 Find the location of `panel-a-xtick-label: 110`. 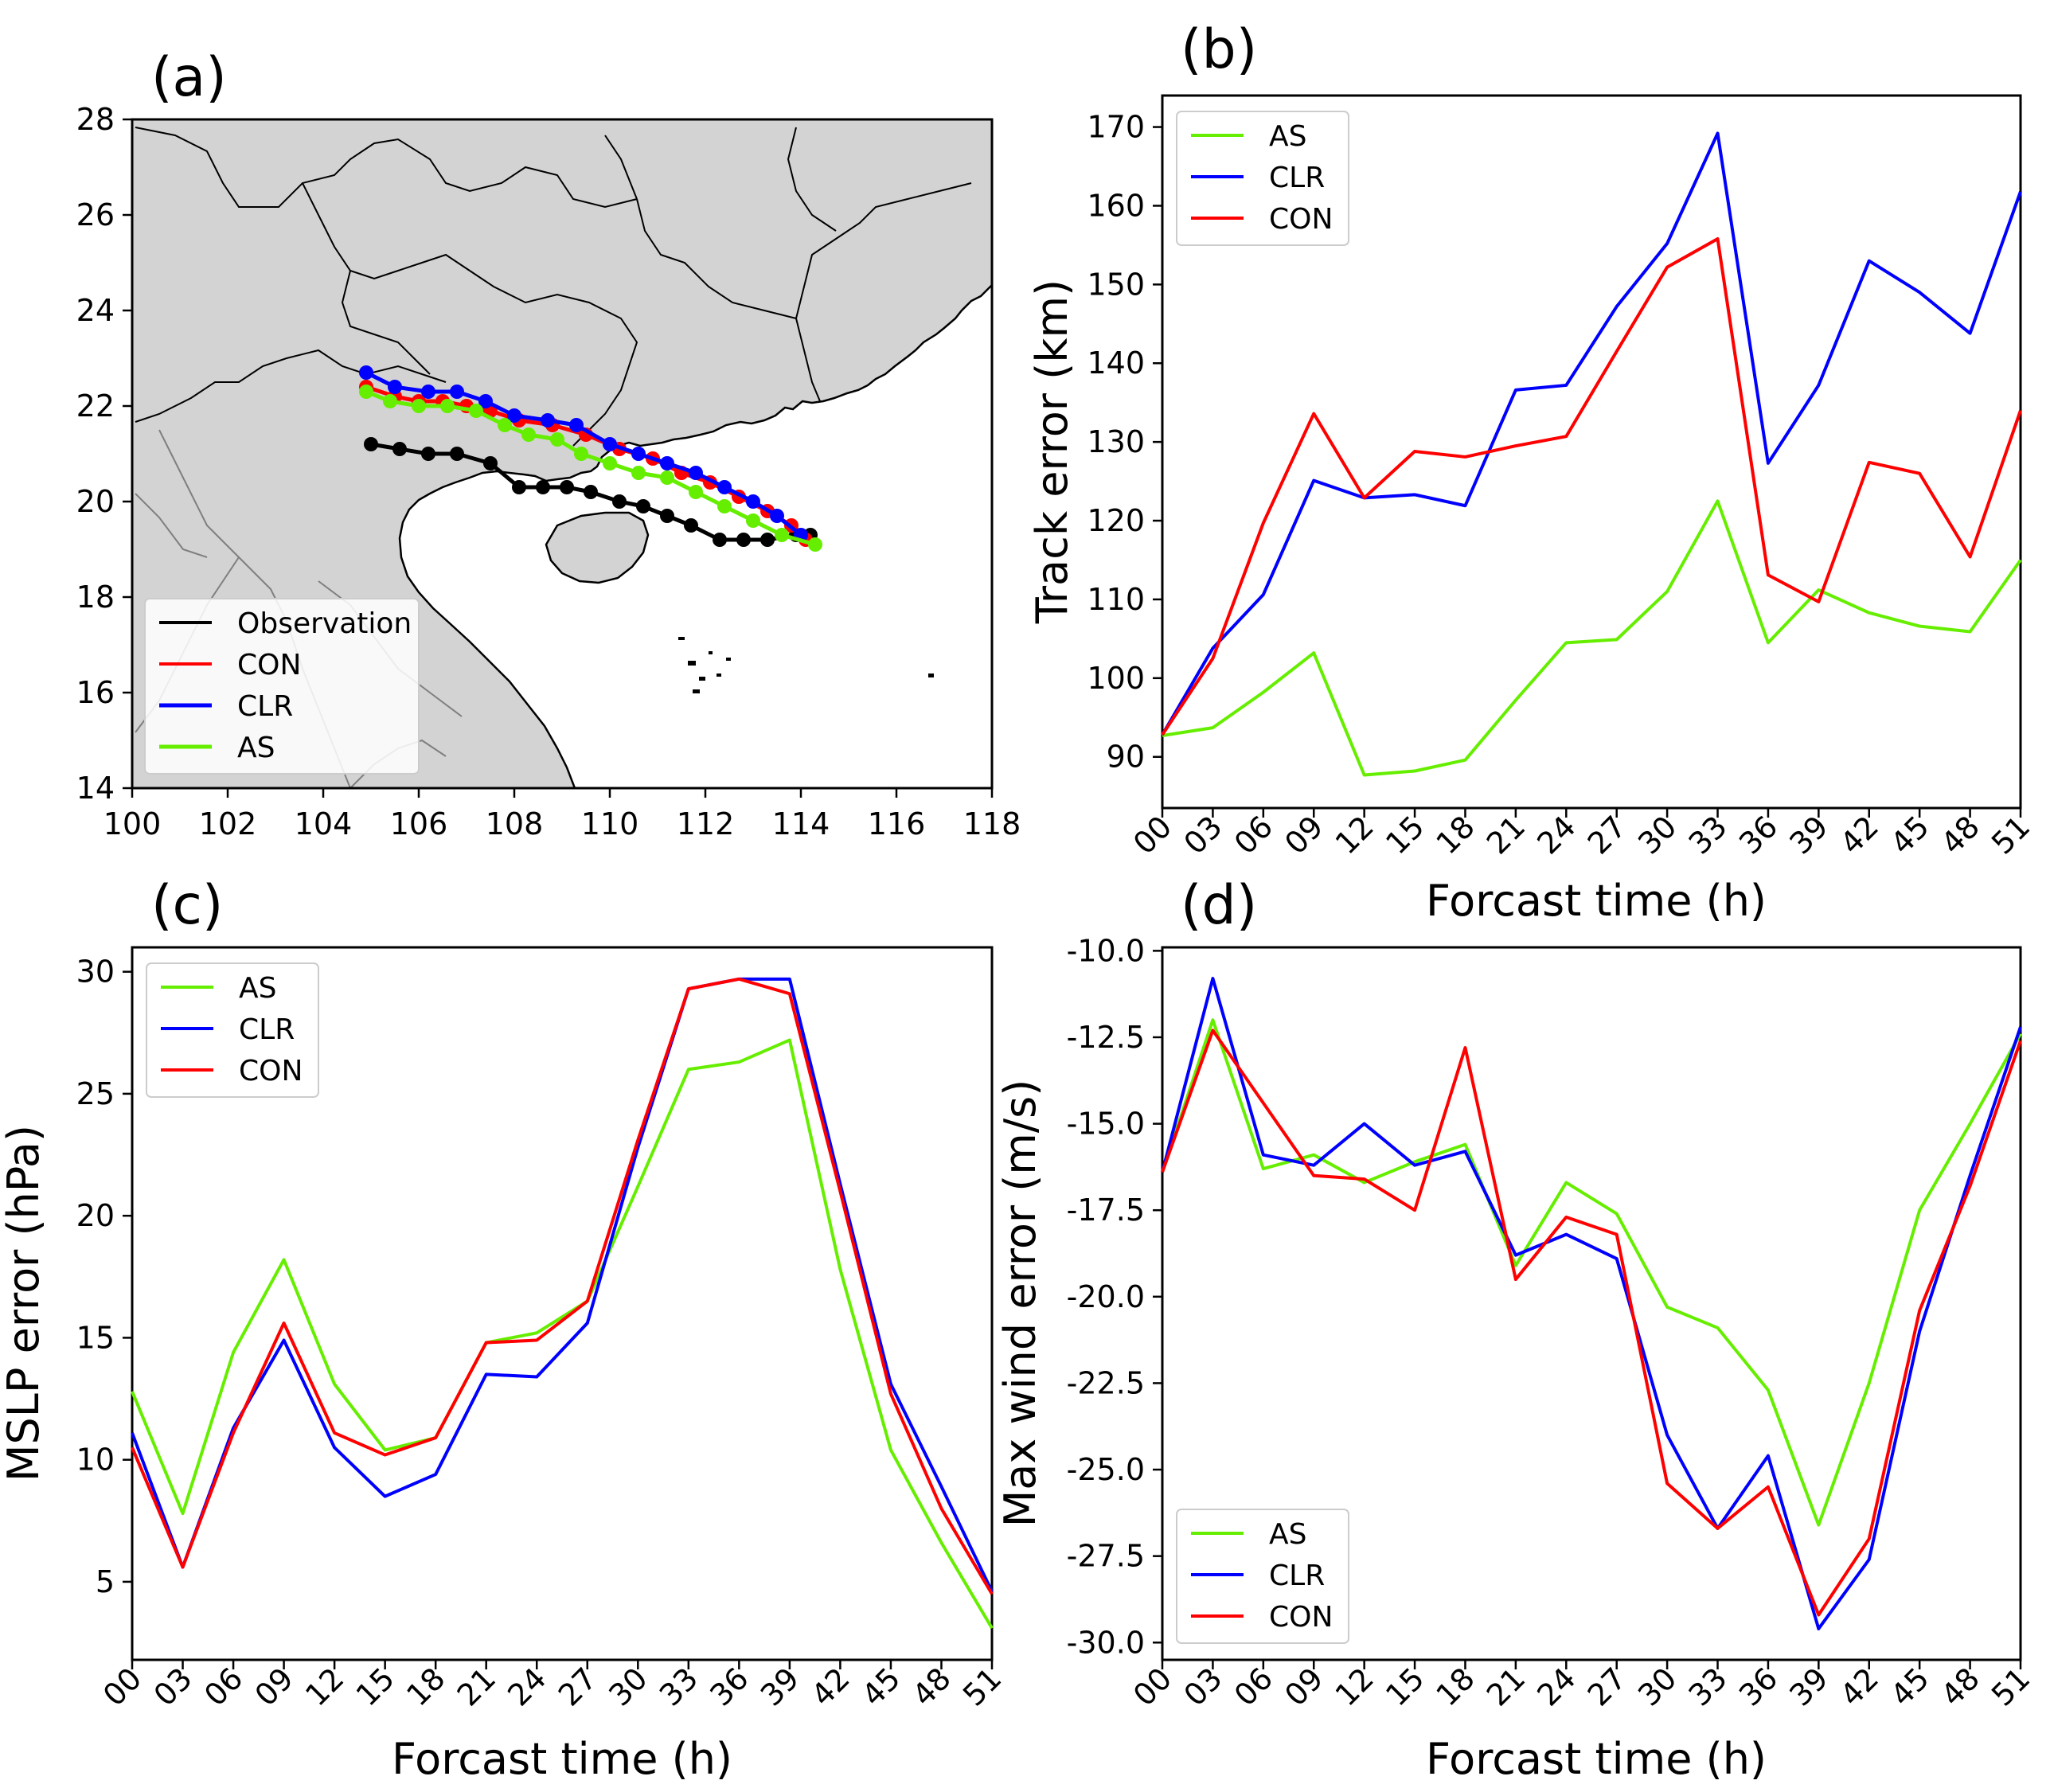

panel-a-xtick-label: 110 is located at coordinates (610, 823).